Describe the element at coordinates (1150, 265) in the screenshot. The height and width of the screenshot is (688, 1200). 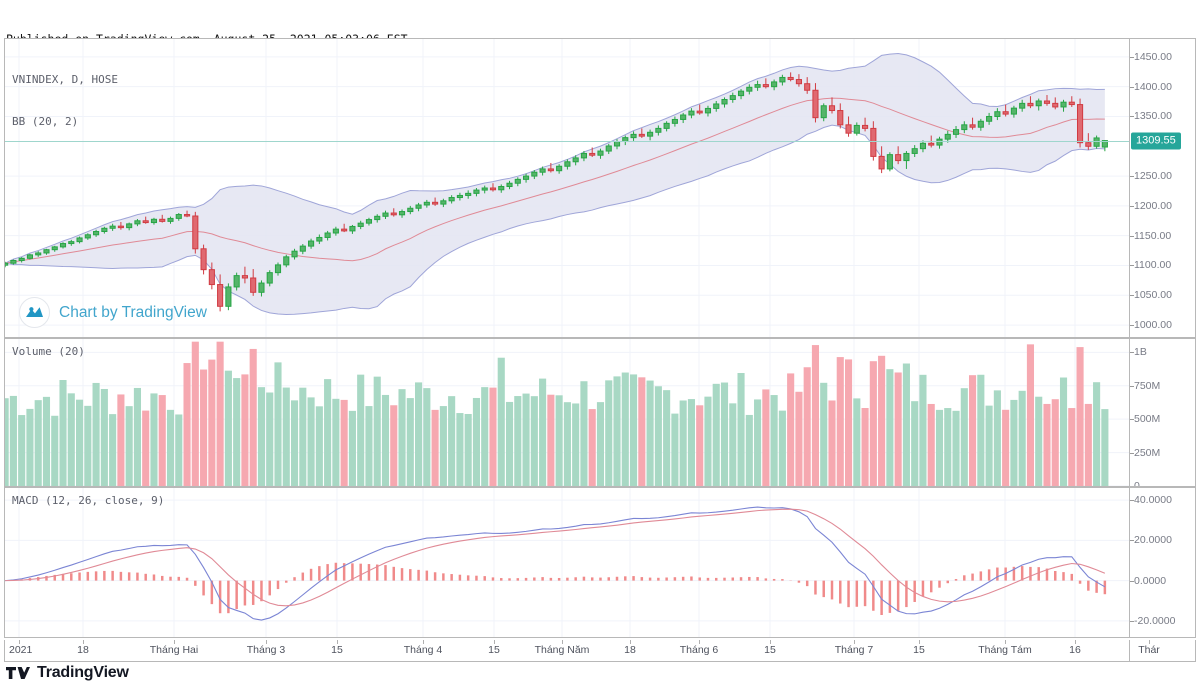
I see `axis-tick-label: 1100.00` at that location.